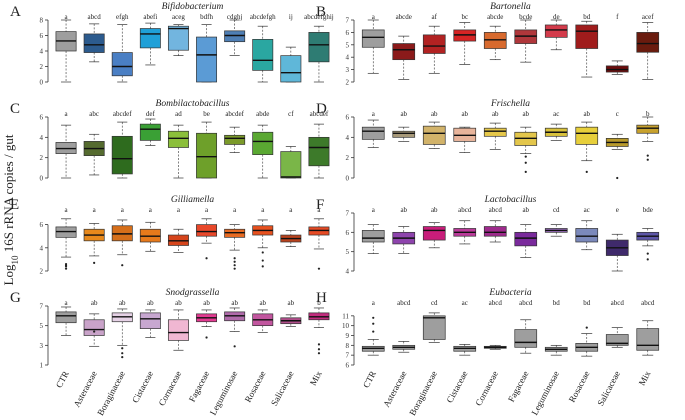 The image size is (685, 420). I want to click on significance-letter: bde, so click(648, 210).